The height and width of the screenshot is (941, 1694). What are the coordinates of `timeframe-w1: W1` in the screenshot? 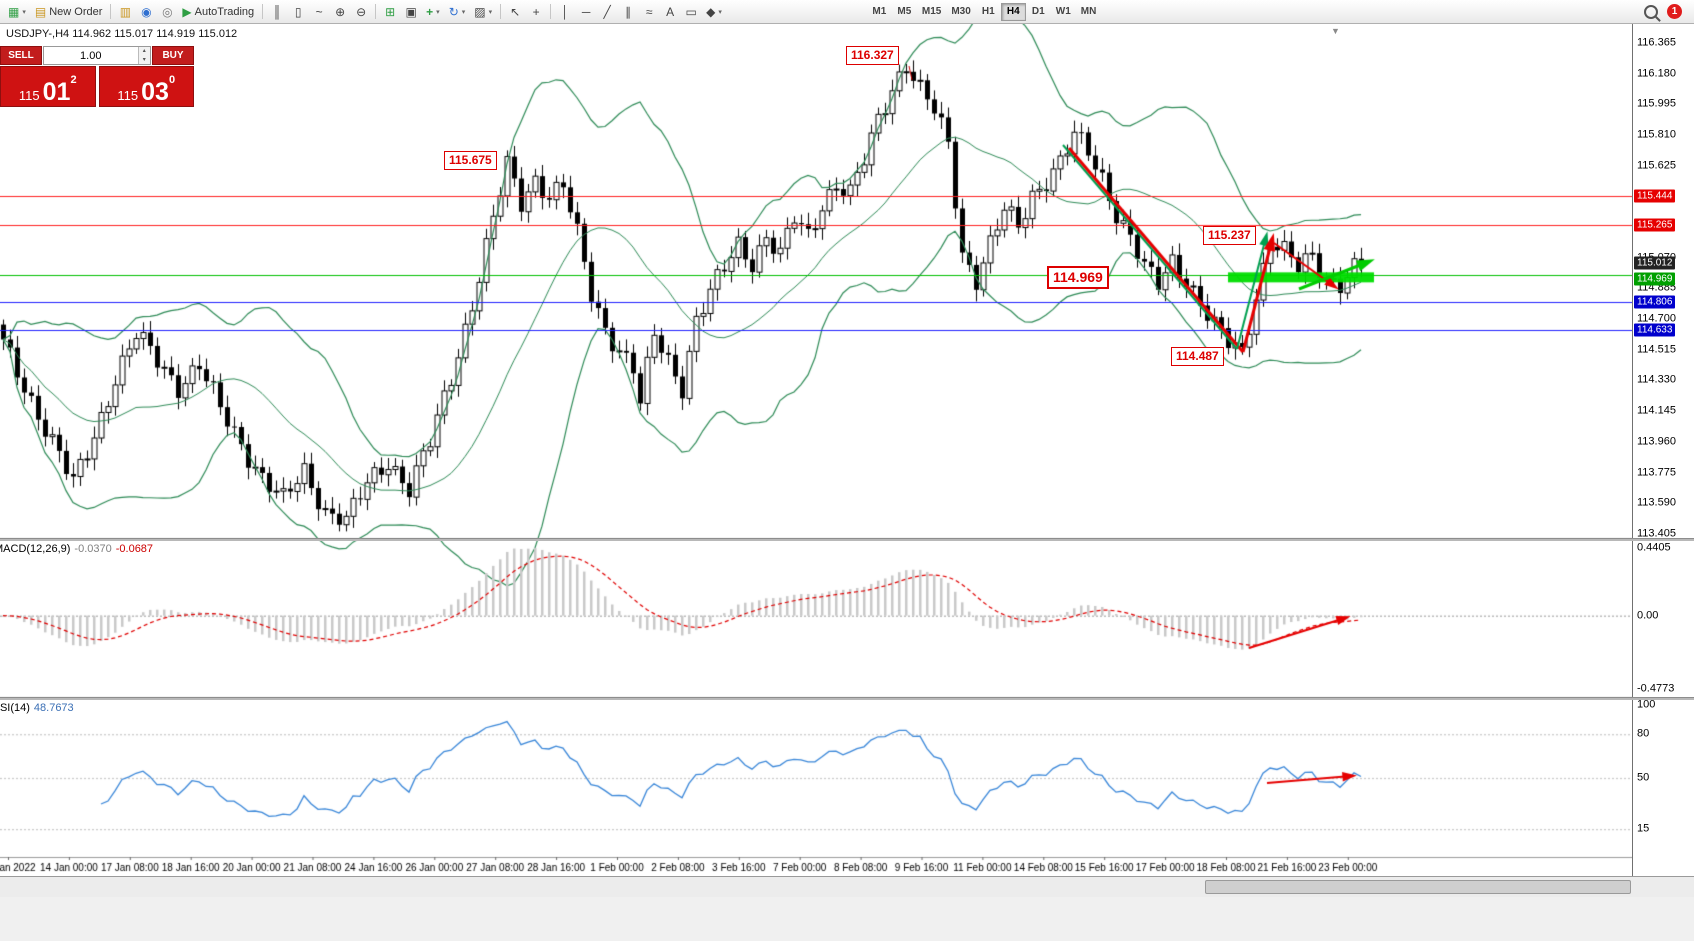 It's located at (1063, 12).